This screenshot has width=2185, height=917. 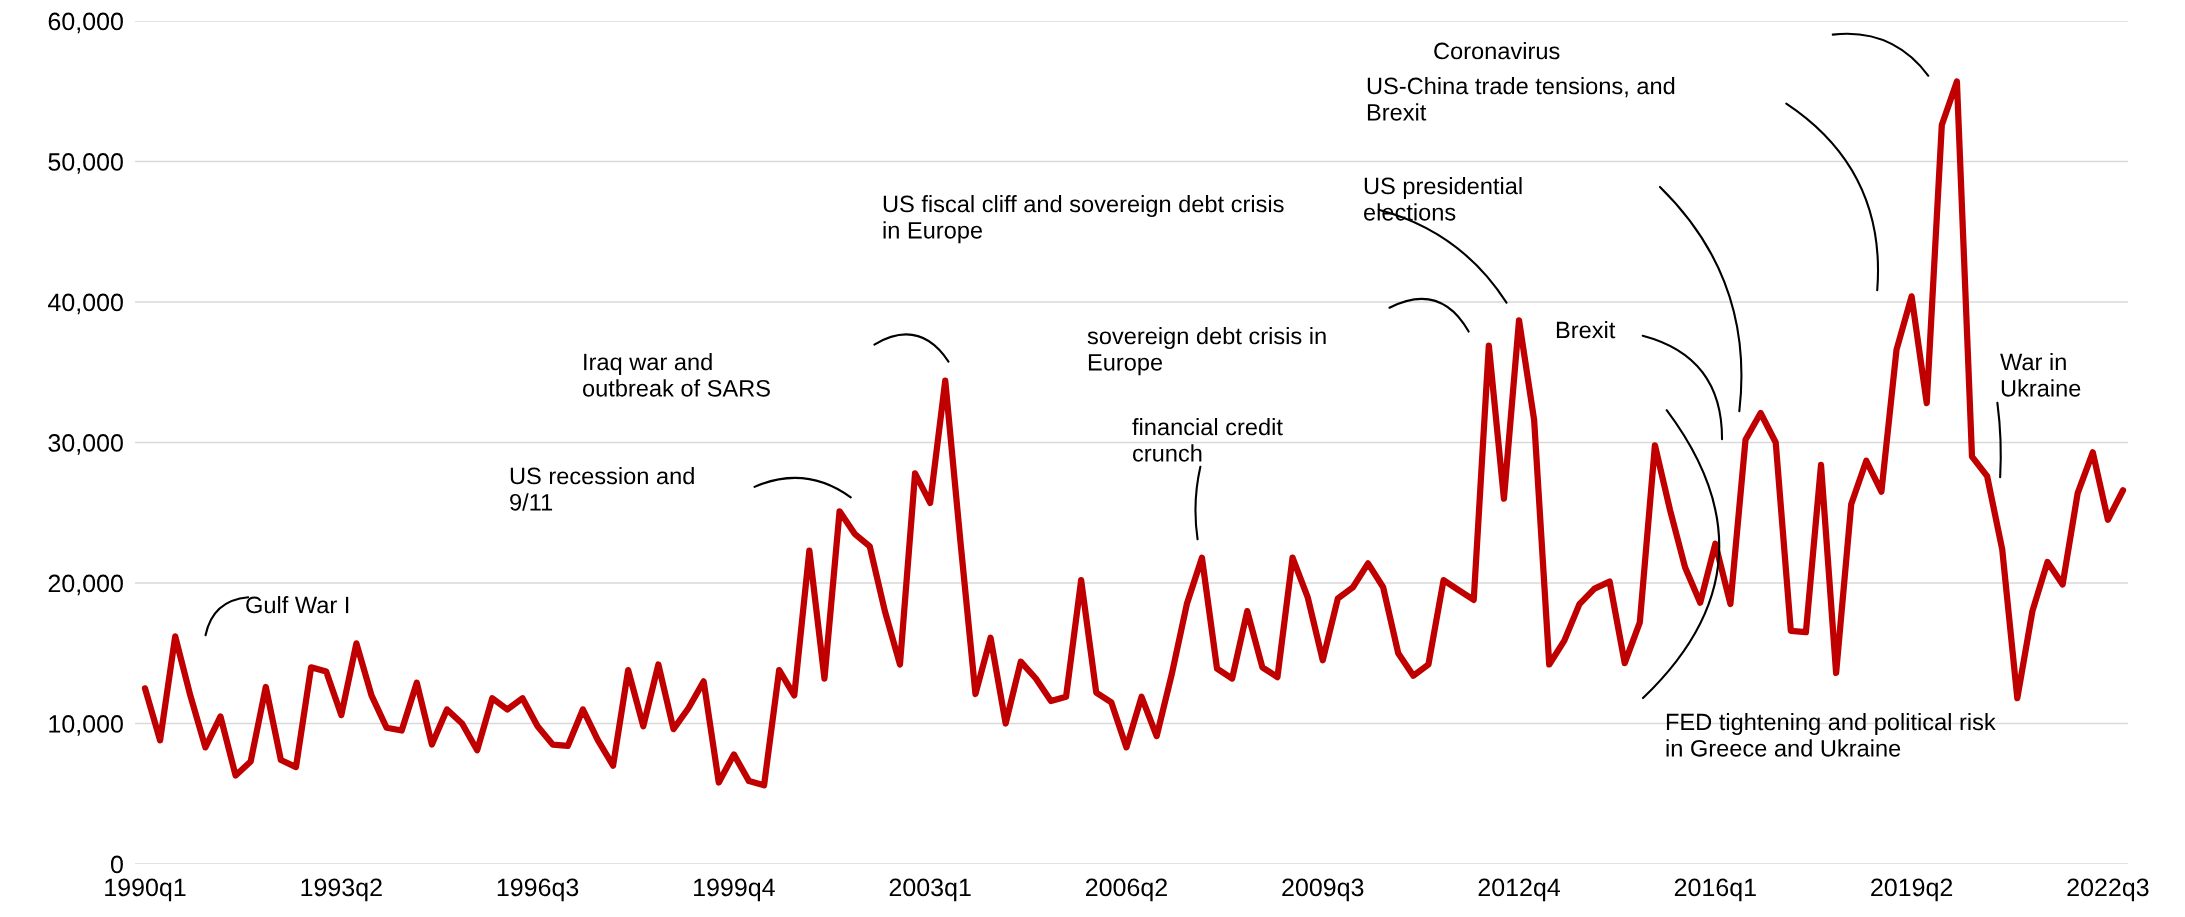 What do you see at coordinates (734, 890) in the screenshot?
I see `x-tick-label: 1999q4` at bounding box center [734, 890].